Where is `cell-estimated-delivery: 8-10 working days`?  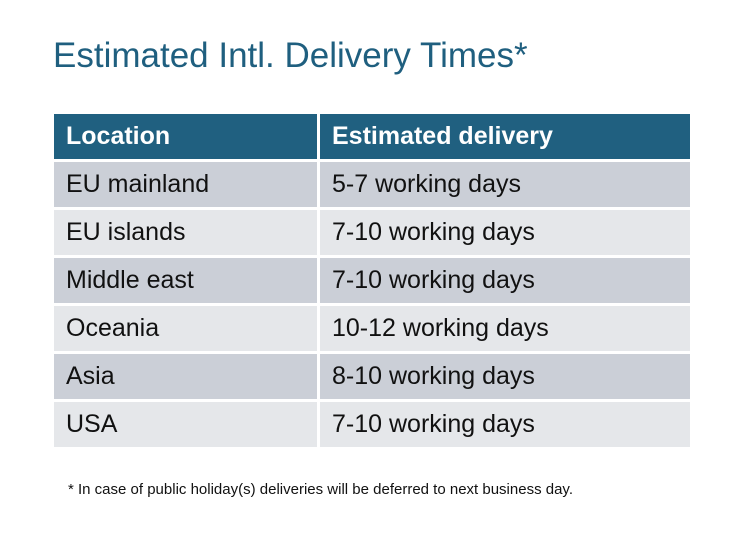 cell-estimated-delivery: 8-10 working days is located at coordinates (505, 376).